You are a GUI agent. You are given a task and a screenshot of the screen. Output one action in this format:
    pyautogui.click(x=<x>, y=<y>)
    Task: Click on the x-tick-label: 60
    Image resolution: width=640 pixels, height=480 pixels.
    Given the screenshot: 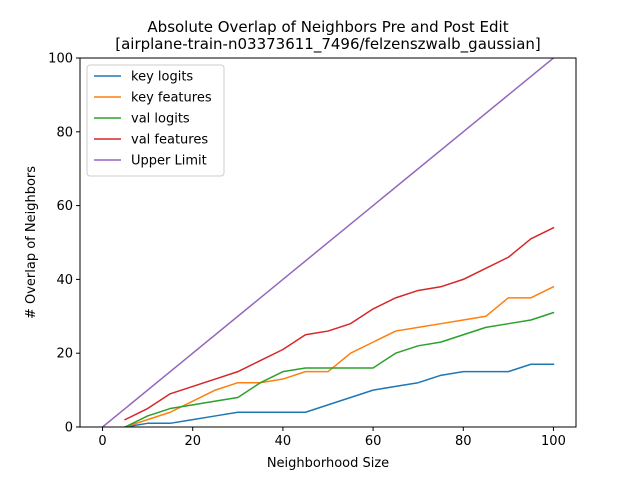 What is the action you would take?
    pyautogui.click(x=373, y=441)
    